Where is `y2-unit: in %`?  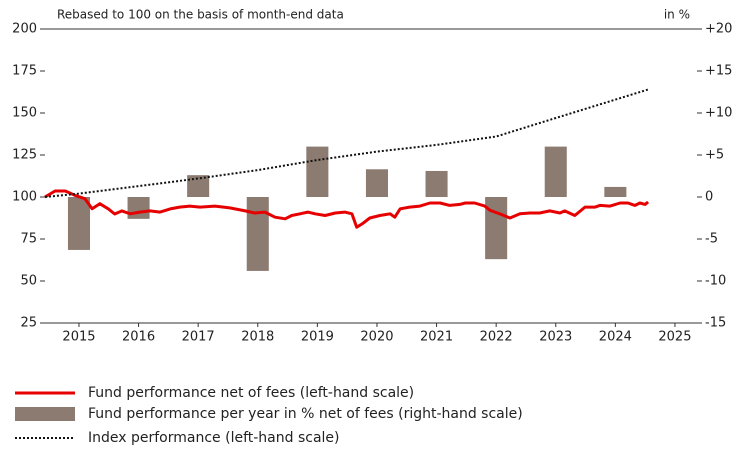
y2-unit: in % is located at coordinates (677, 15).